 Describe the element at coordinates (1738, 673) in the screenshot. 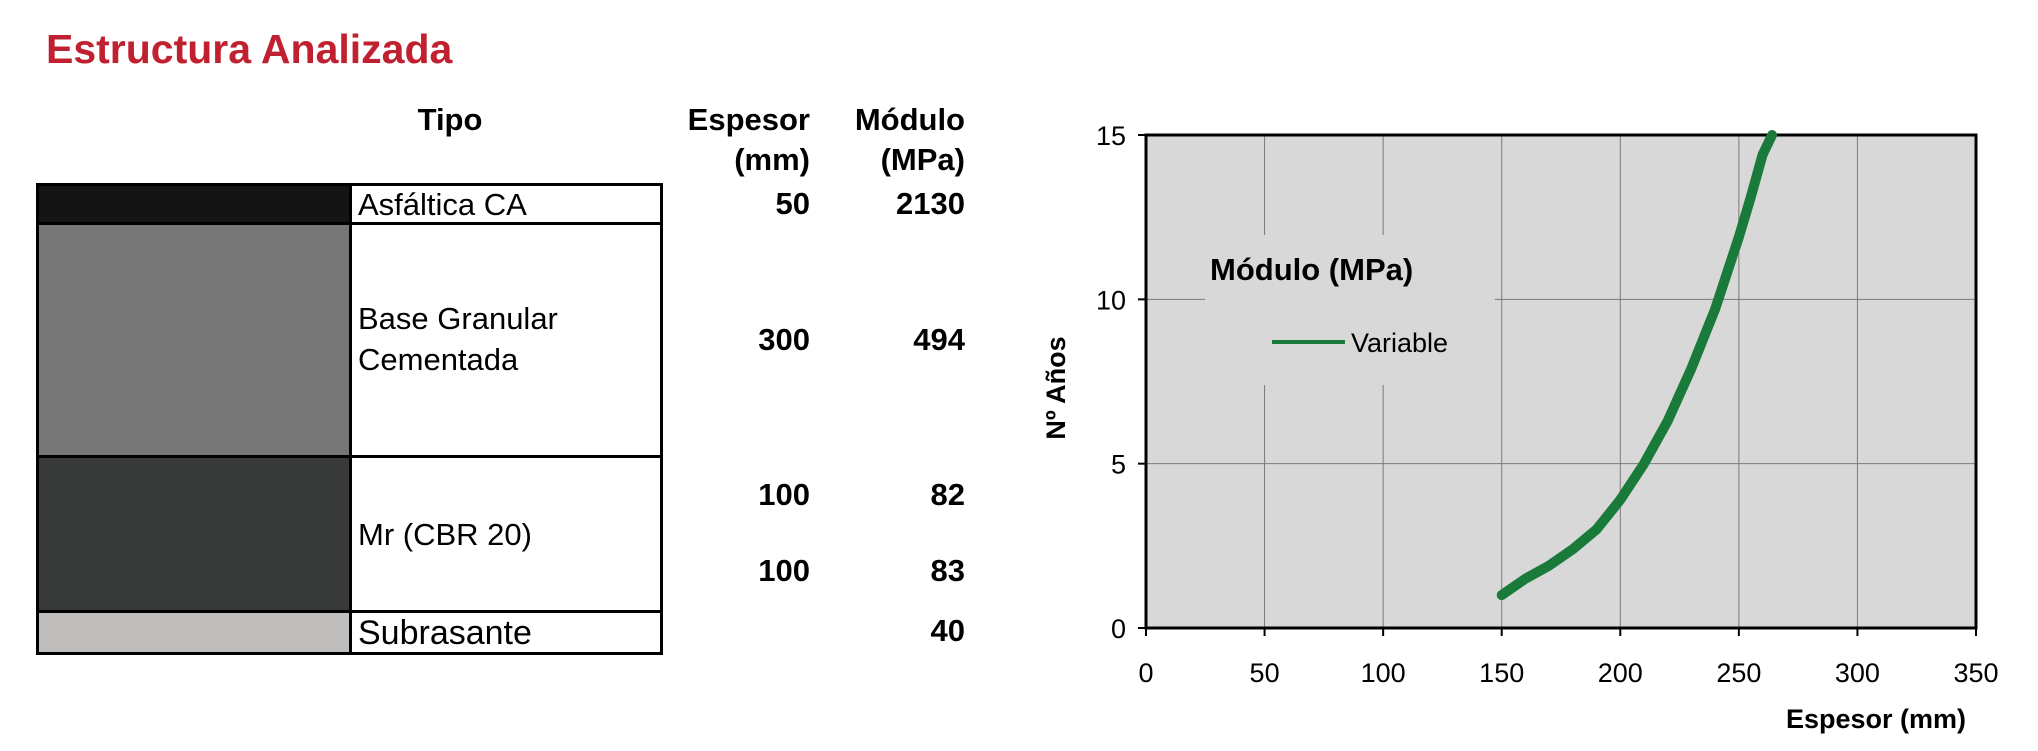

I see `x-tick-label: 250` at that location.